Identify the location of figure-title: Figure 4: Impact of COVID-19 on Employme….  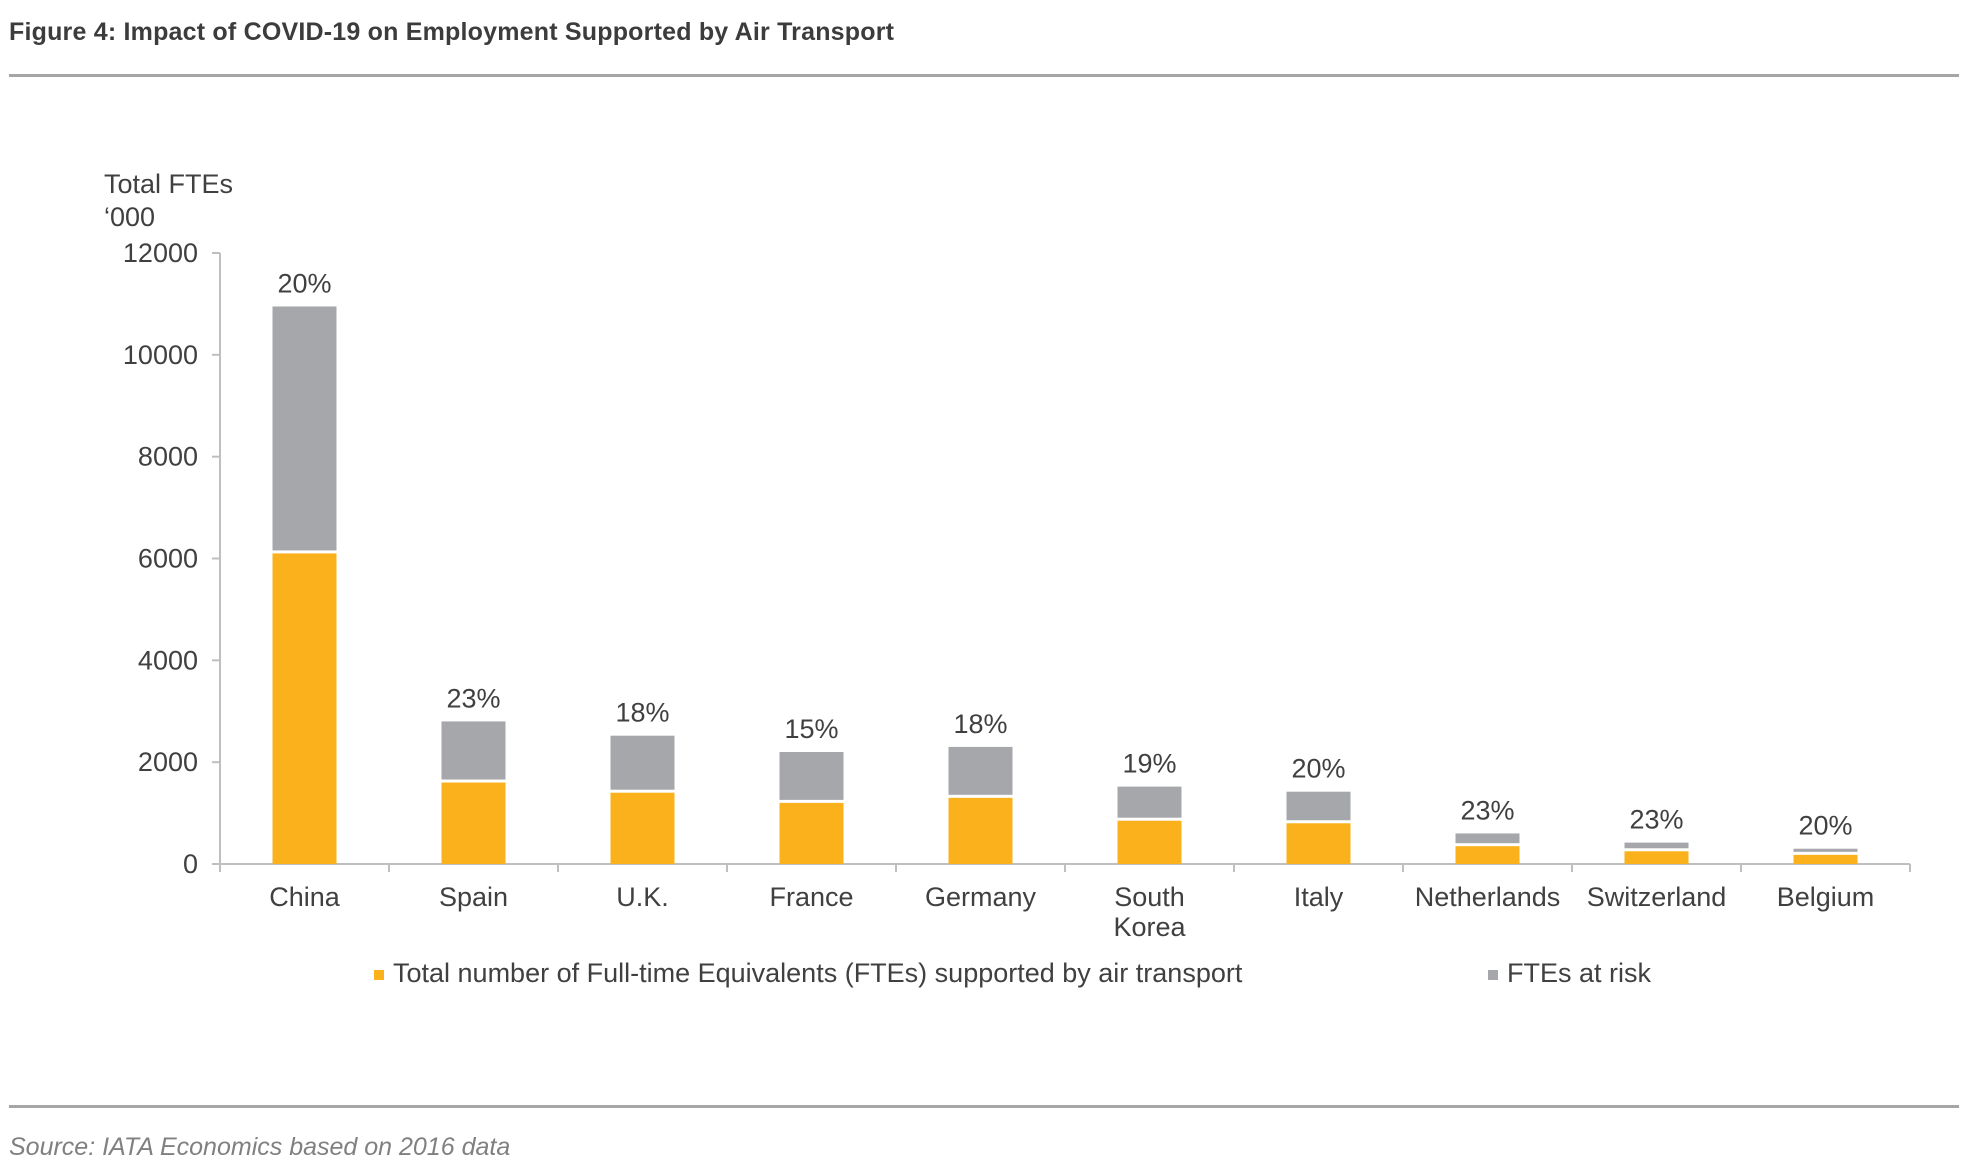
(452, 32).